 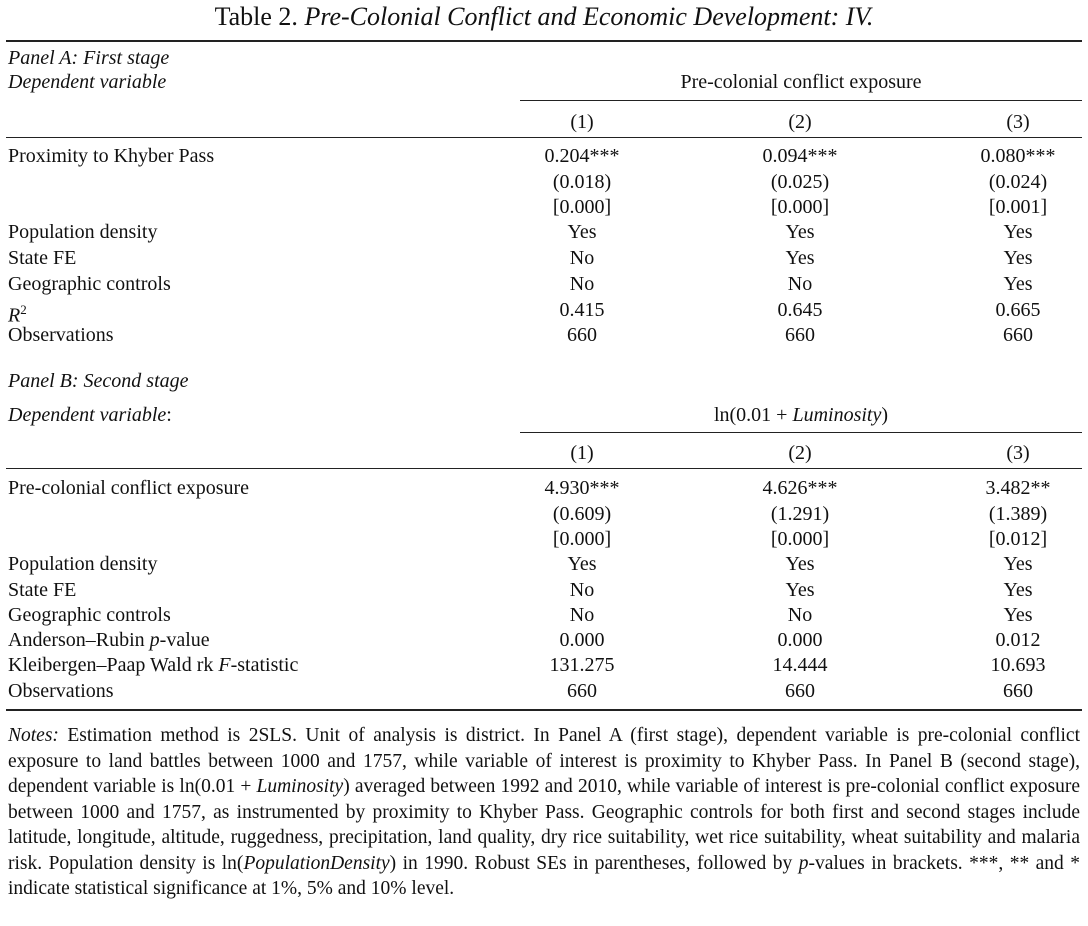 What do you see at coordinates (800, 514) in the screenshot?
I see `table-cell: (1.291)` at bounding box center [800, 514].